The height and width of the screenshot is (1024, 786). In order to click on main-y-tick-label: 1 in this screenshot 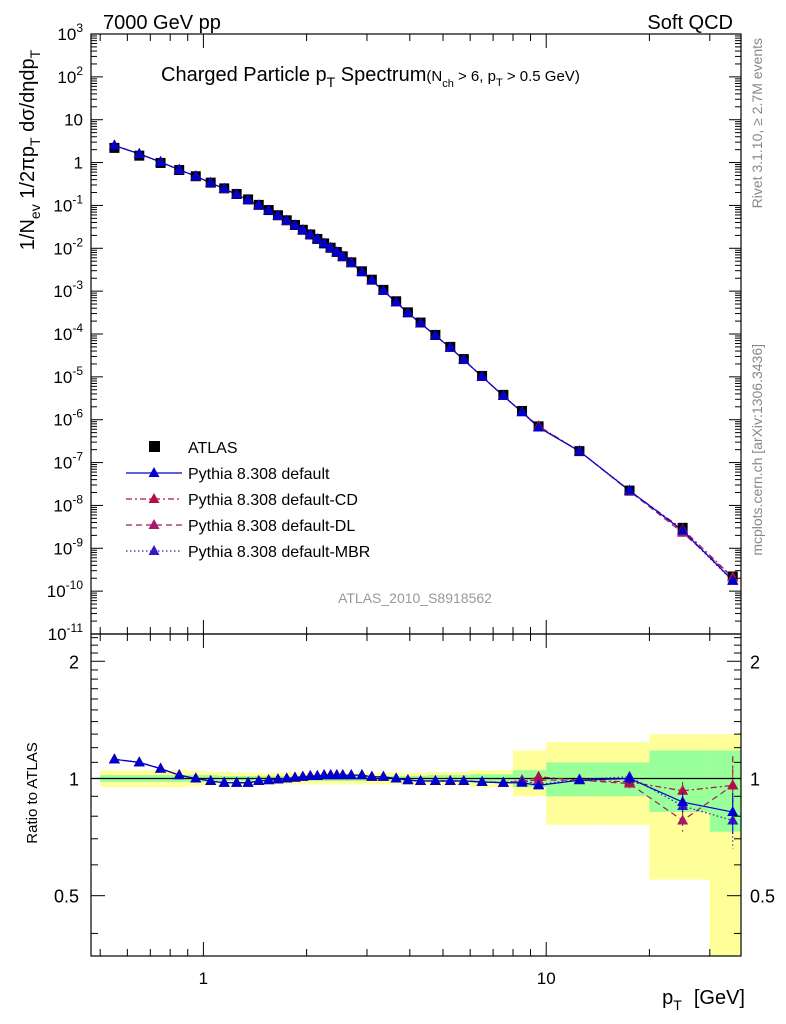, I will do `click(78, 163)`.